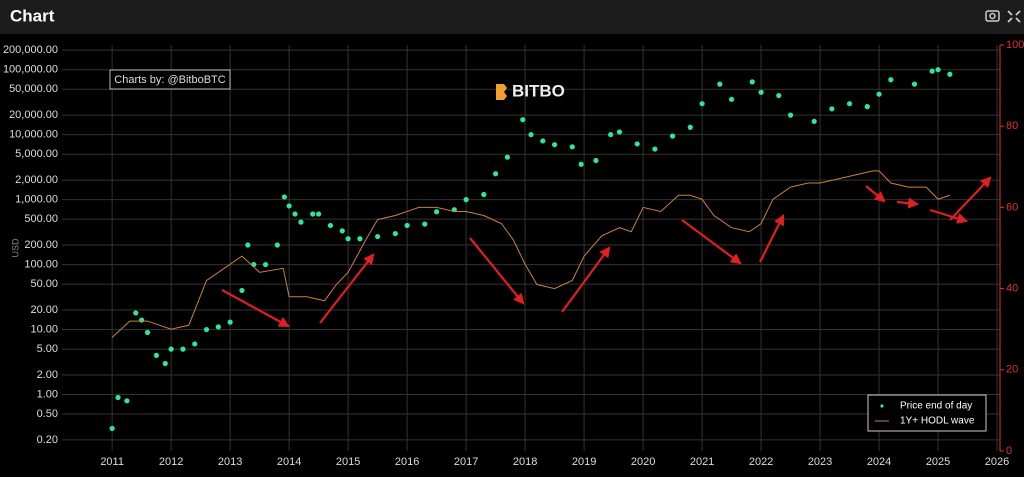  Describe the element at coordinates (337, 84) in the screenshot. I see `watermark: Charts by: @BitboBTC BITBO` at that location.